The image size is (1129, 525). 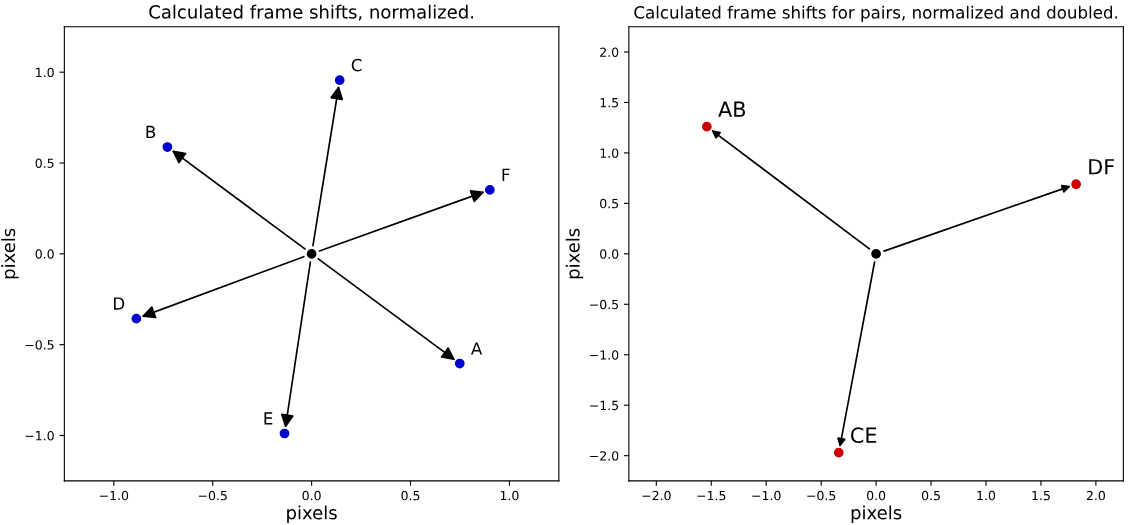 What do you see at coordinates (604, 456) in the screenshot?
I see `y-tick-label: −2.0` at bounding box center [604, 456].